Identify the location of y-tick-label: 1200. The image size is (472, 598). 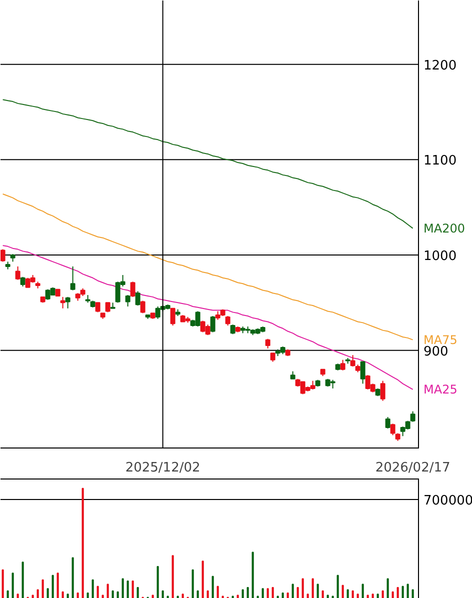
(440, 66).